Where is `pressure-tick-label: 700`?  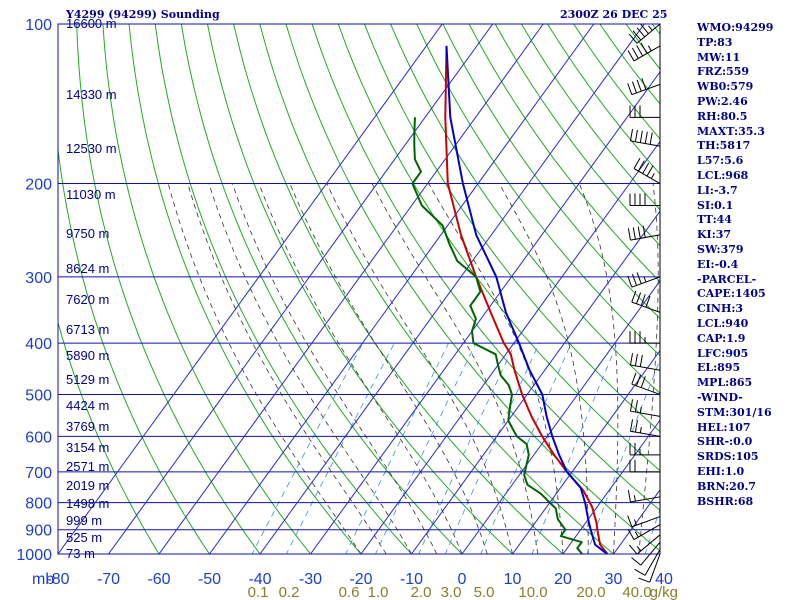
pressure-tick-label: 700 is located at coordinates (38, 473).